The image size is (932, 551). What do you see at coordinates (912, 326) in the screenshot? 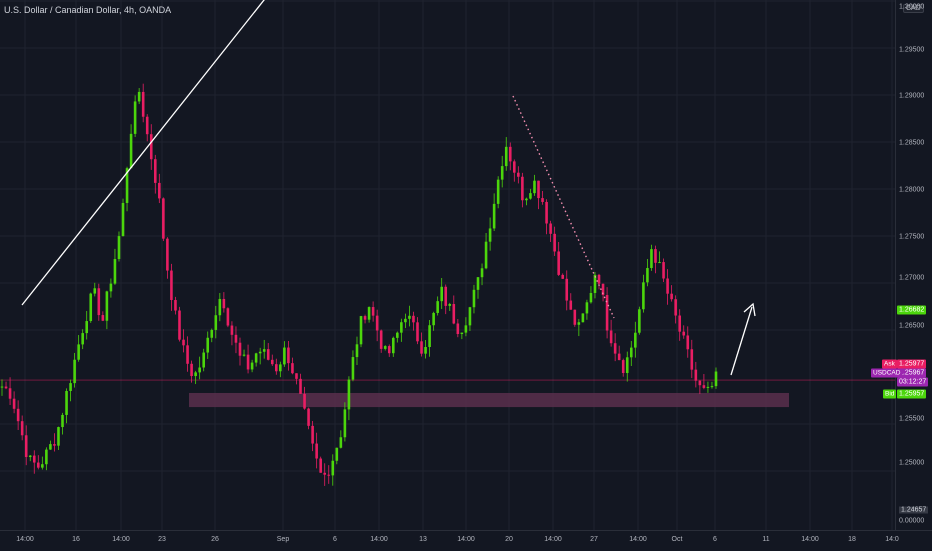
I see `price-tick-label: 1.26500` at bounding box center [912, 326].